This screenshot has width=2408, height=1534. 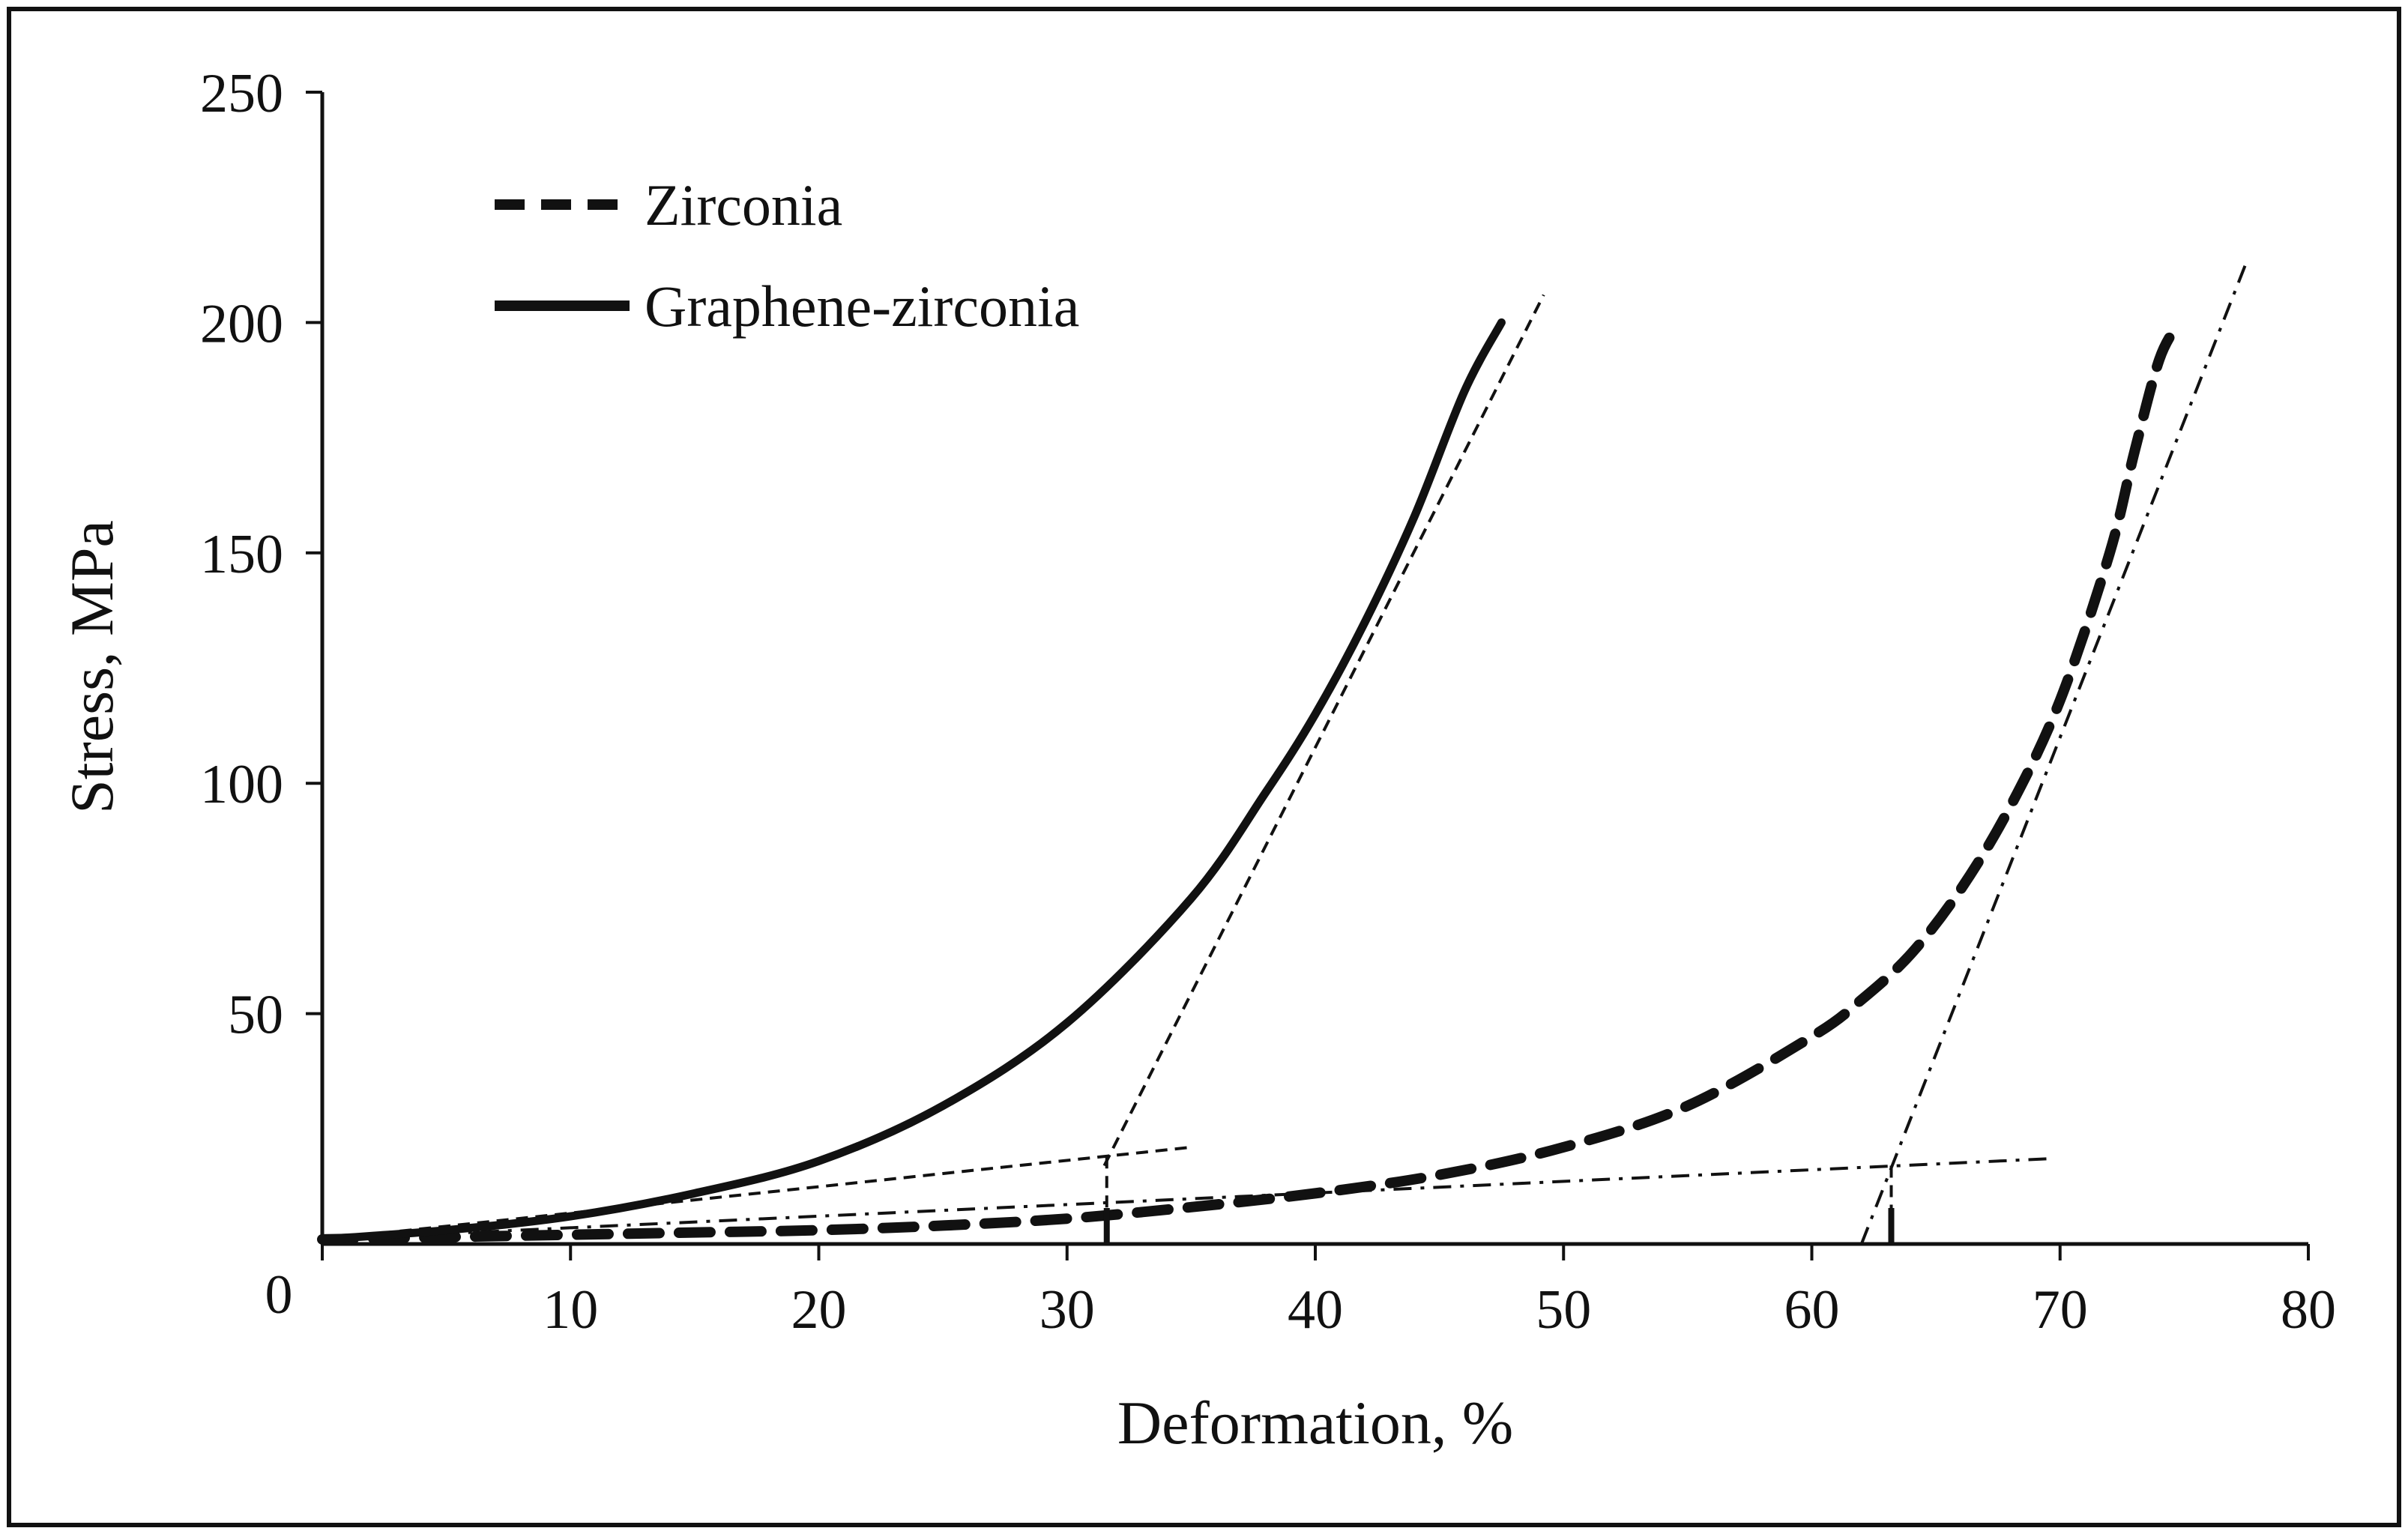 What do you see at coordinates (279, 1295) in the screenshot?
I see `x-tick-label: 0` at bounding box center [279, 1295].